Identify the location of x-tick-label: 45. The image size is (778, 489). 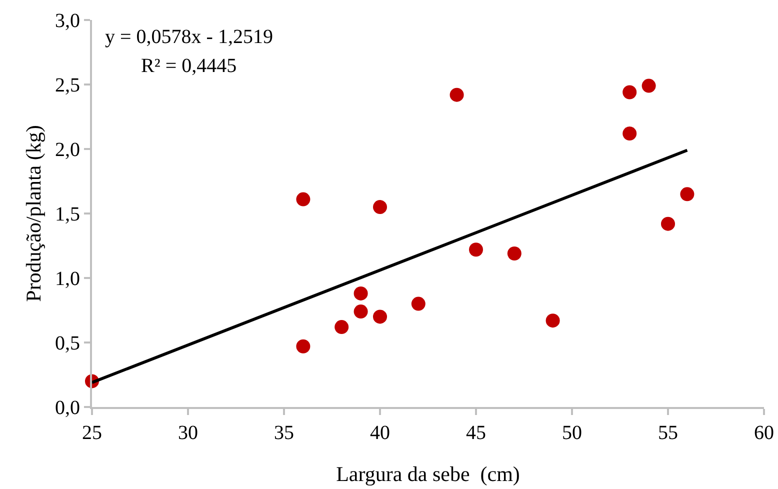
(476, 433).